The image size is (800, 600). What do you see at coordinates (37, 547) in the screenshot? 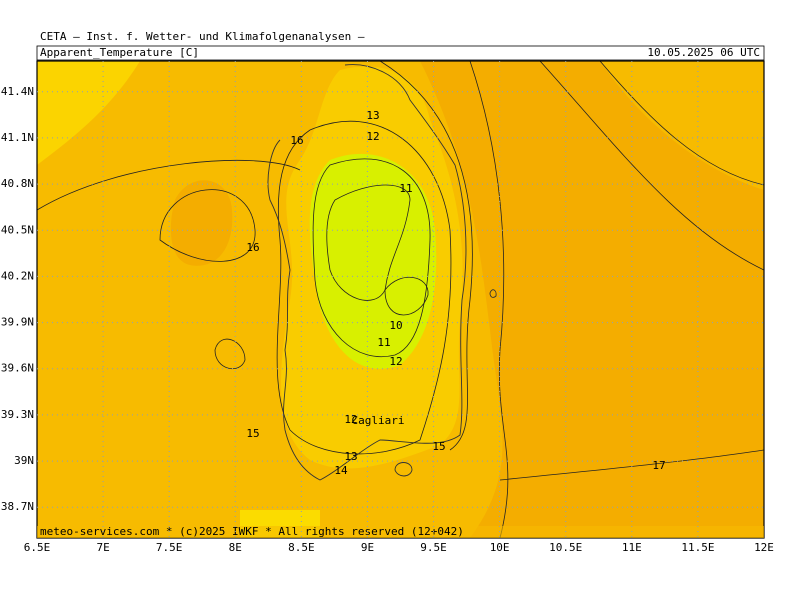
I see `lon-tick-label: 6.5E` at bounding box center [37, 547].